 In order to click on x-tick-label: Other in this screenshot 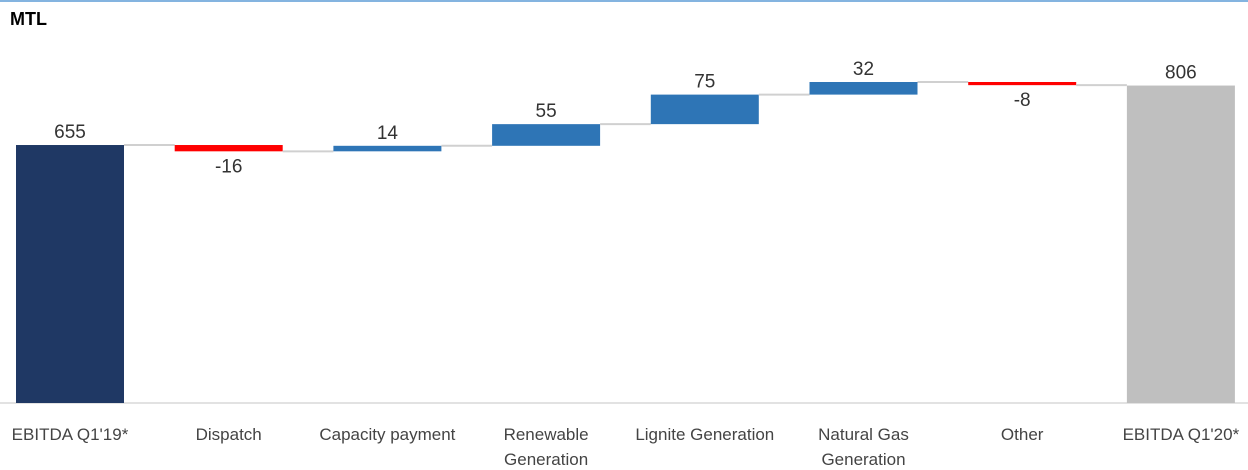, I will do `click(1022, 434)`.